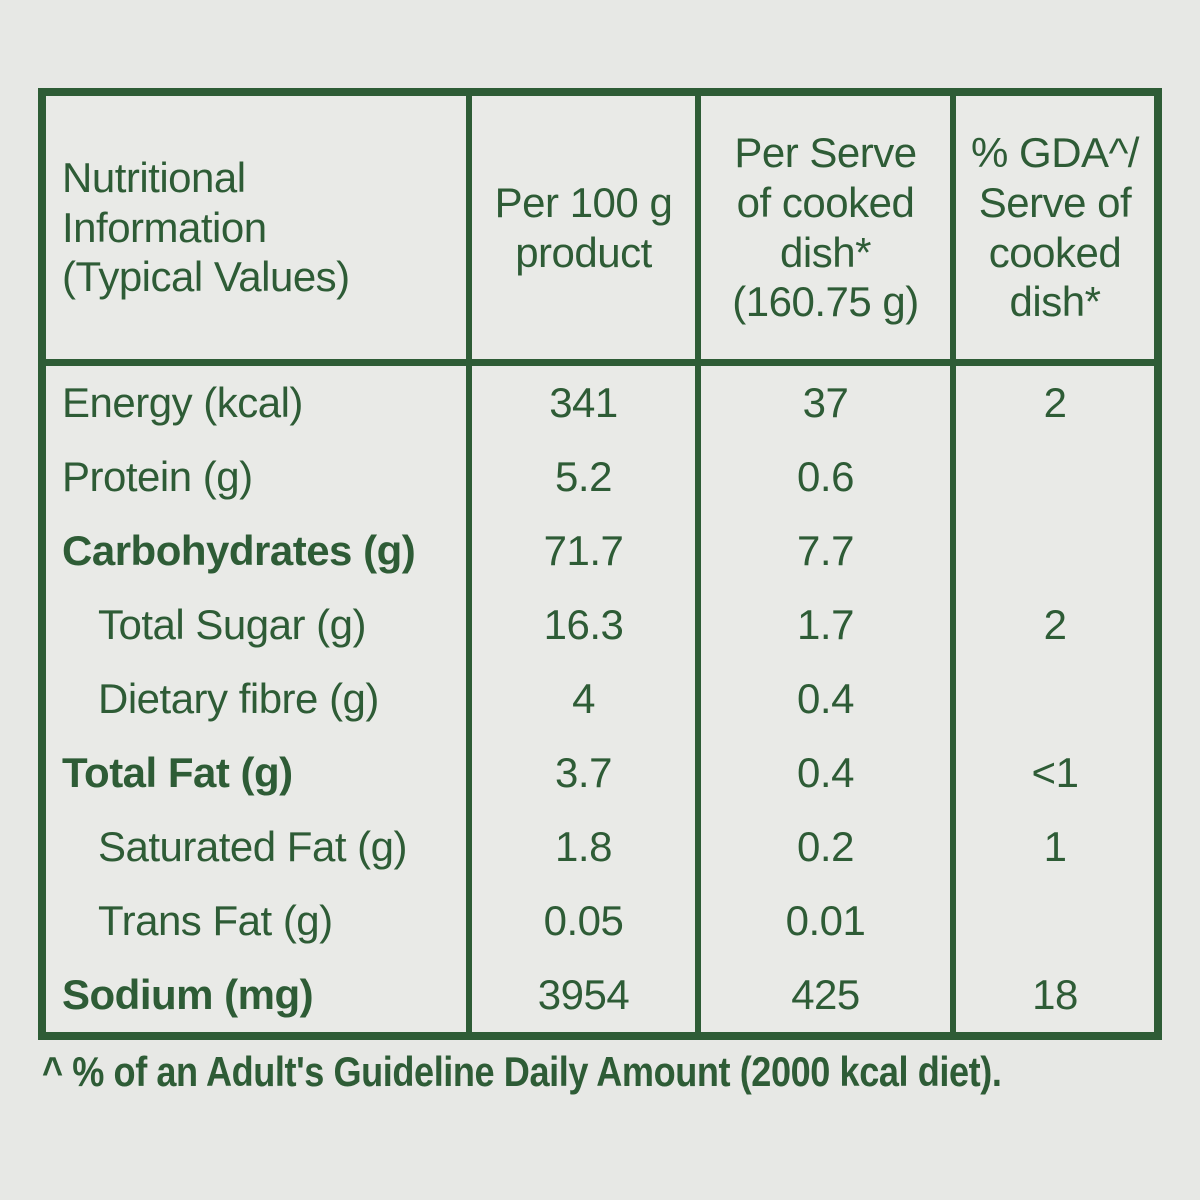 This screenshot has width=1200, height=1200. Describe the element at coordinates (822, 773) in the screenshot. I see `total-fat-per-serve: 0.4` at that location.